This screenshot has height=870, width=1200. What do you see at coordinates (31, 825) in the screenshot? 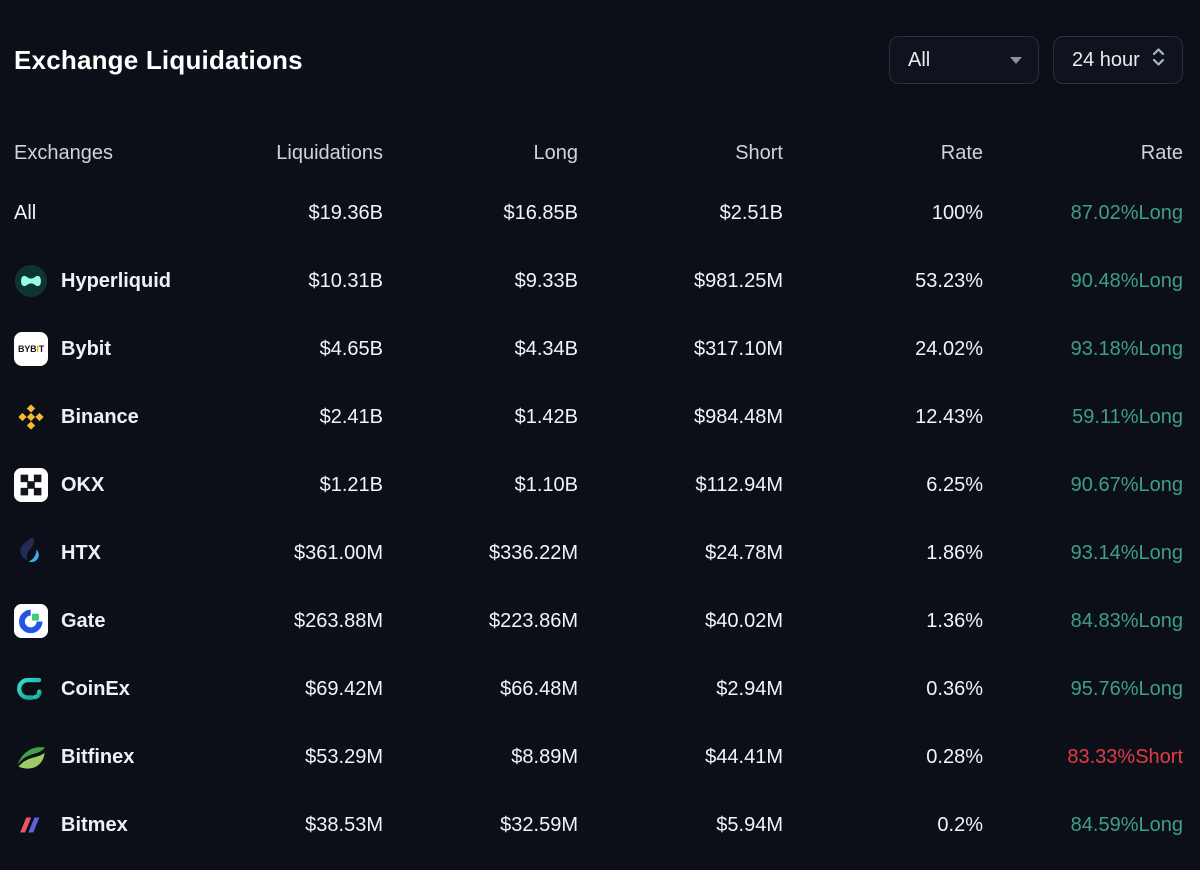
I see `bitmex-icon` at bounding box center [31, 825].